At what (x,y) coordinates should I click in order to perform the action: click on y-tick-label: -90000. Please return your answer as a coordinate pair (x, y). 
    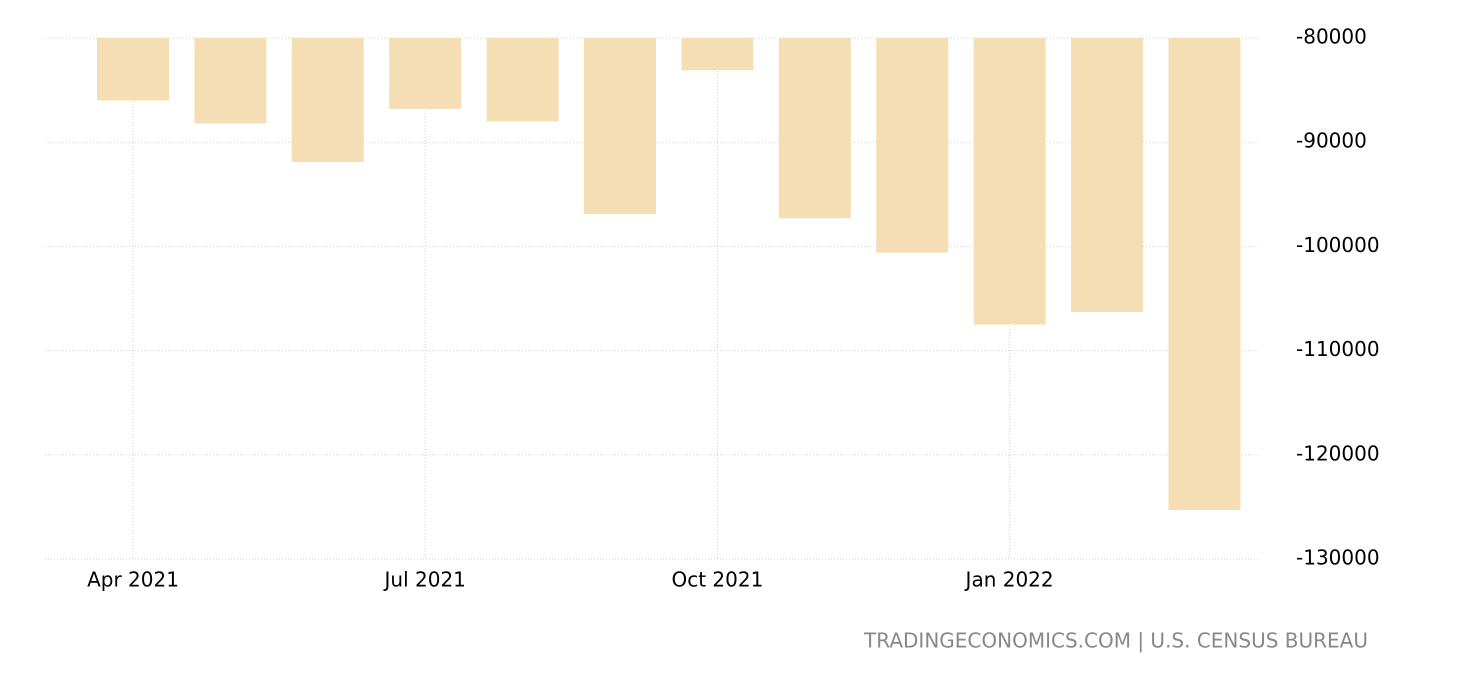
    Looking at the image, I should click on (1331, 141).